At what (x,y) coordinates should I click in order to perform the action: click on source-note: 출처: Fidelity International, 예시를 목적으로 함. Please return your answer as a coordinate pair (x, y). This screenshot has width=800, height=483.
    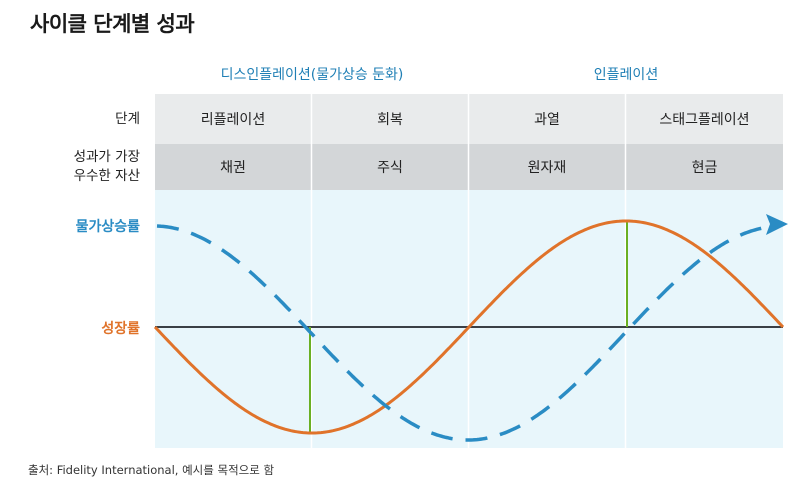
    Looking at the image, I should click on (151, 470).